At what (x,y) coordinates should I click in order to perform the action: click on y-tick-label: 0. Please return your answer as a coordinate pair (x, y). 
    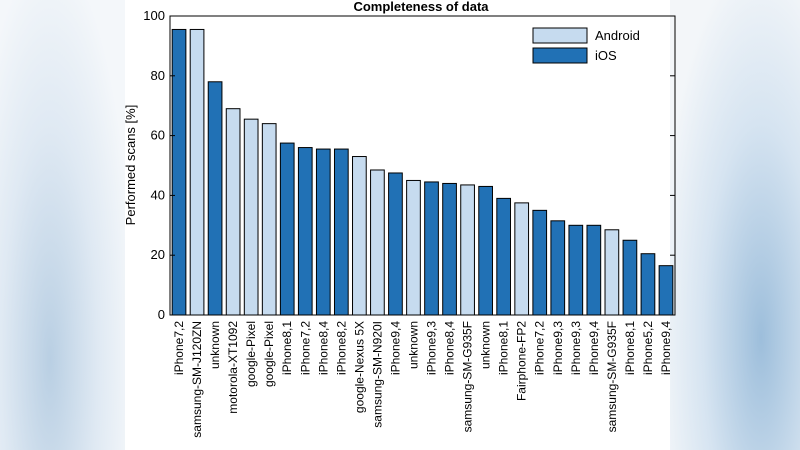
    Looking at the image, I should click on (161, 314).